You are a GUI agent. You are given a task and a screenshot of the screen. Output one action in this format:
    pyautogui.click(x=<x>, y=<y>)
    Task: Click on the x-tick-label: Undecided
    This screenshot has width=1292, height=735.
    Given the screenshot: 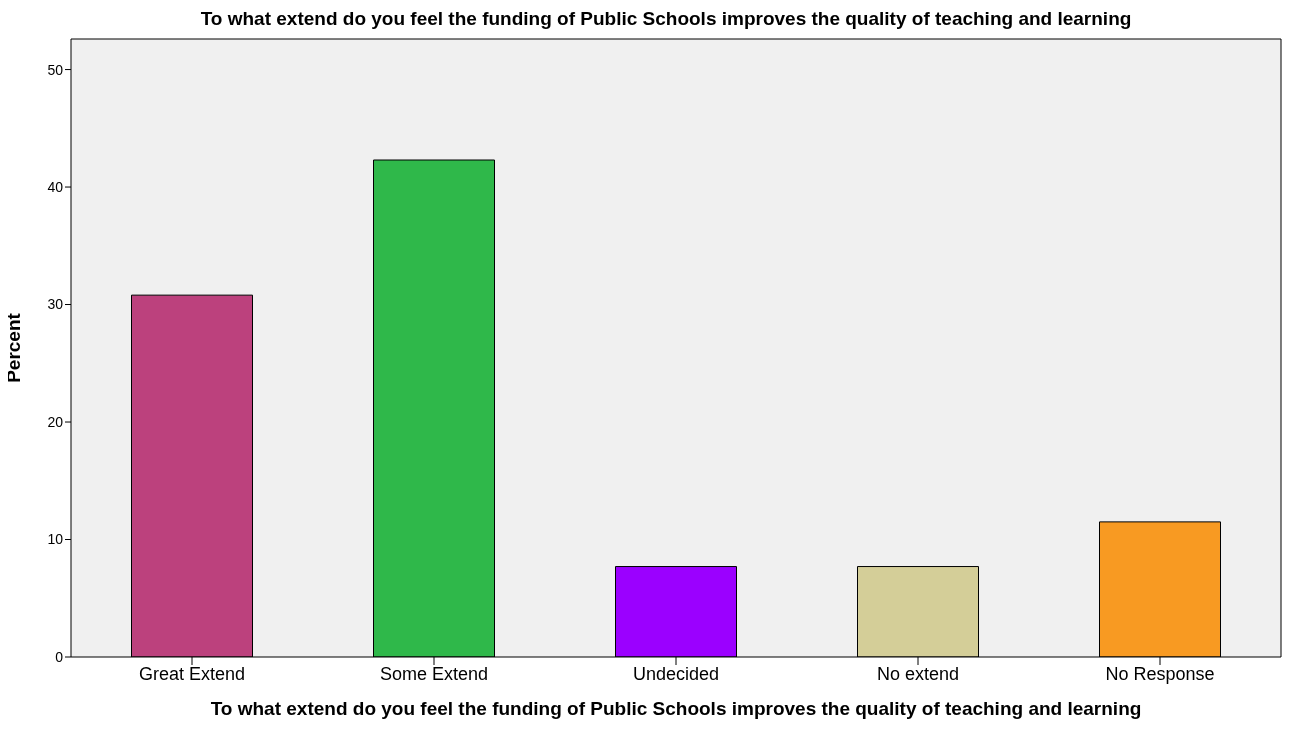 What is the action you would take?
    pyautogui.click(x=676, y=673)
    